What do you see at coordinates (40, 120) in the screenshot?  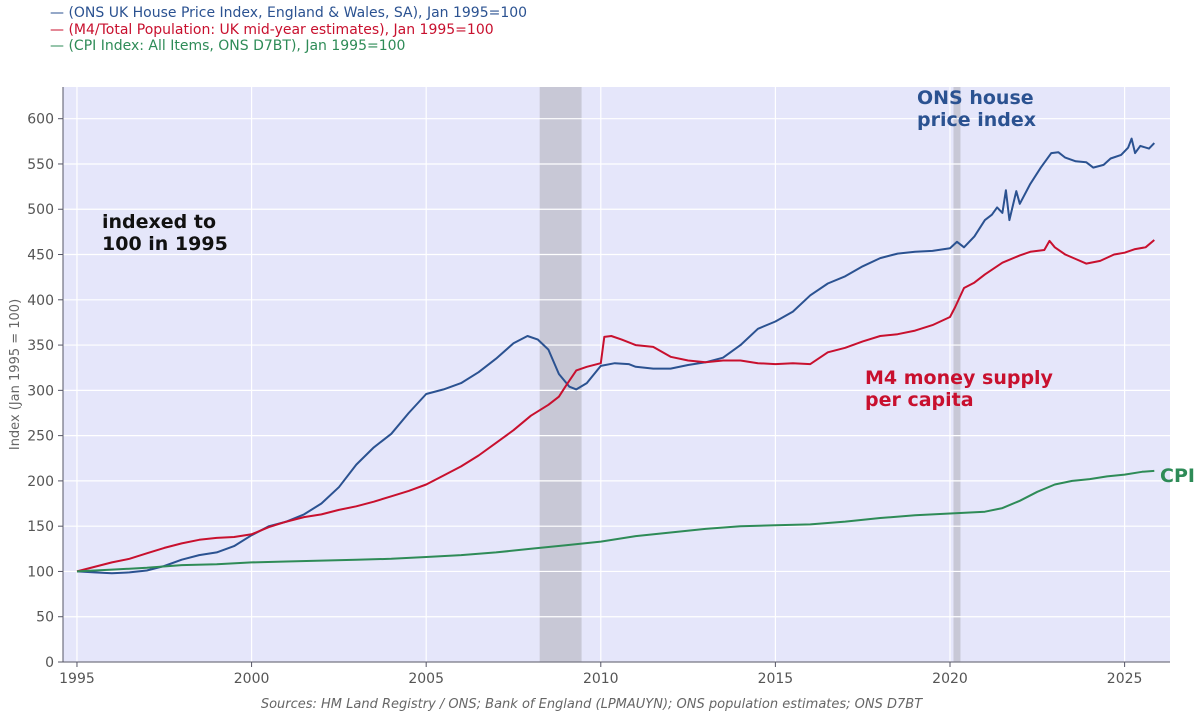 I see `y-tick-label-600: 600` at bounding box center [40, 120].